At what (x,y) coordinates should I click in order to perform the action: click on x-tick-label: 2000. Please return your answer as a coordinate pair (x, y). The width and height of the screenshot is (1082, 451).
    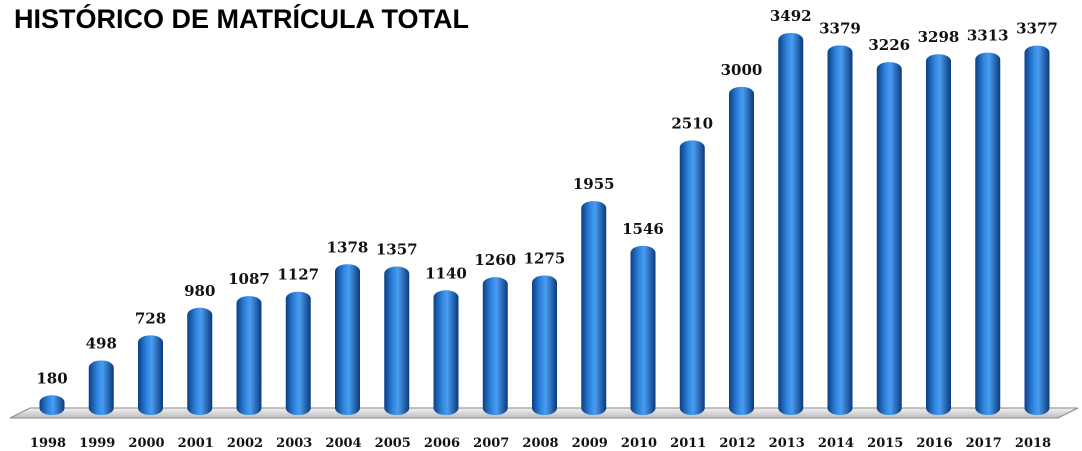
    Looking at the image, I should click on (146, 443).